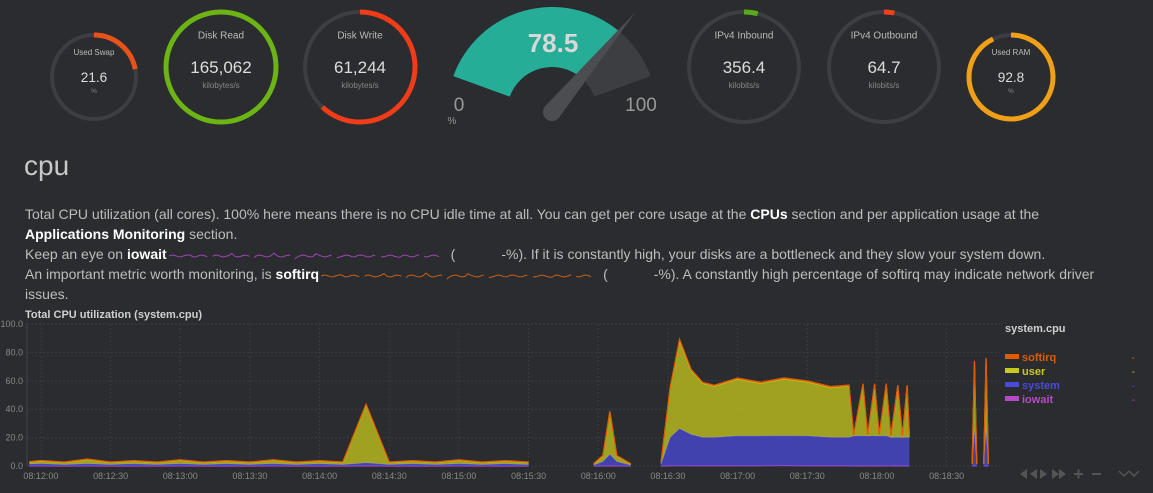  I want to click on chart-title: Total CPU utilization (system.cpu), so click(113, 315).